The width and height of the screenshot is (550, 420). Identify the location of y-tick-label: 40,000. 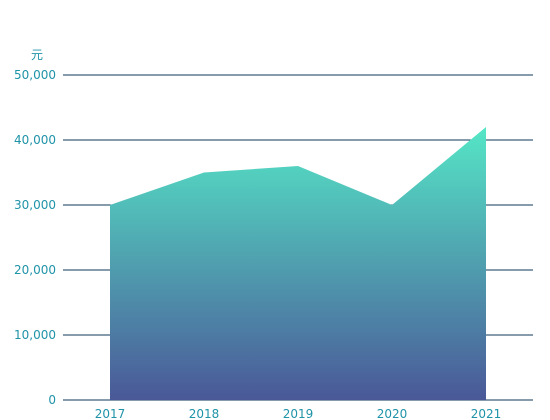
(35, 140).